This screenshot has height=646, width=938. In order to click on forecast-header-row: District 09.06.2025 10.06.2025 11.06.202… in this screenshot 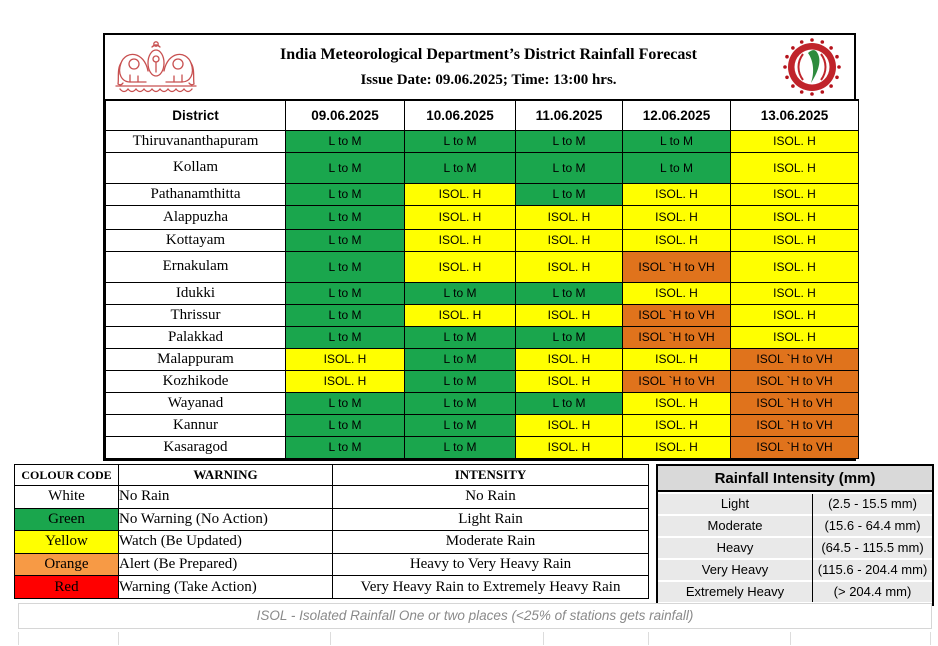, I will do `click(482, 115)`.